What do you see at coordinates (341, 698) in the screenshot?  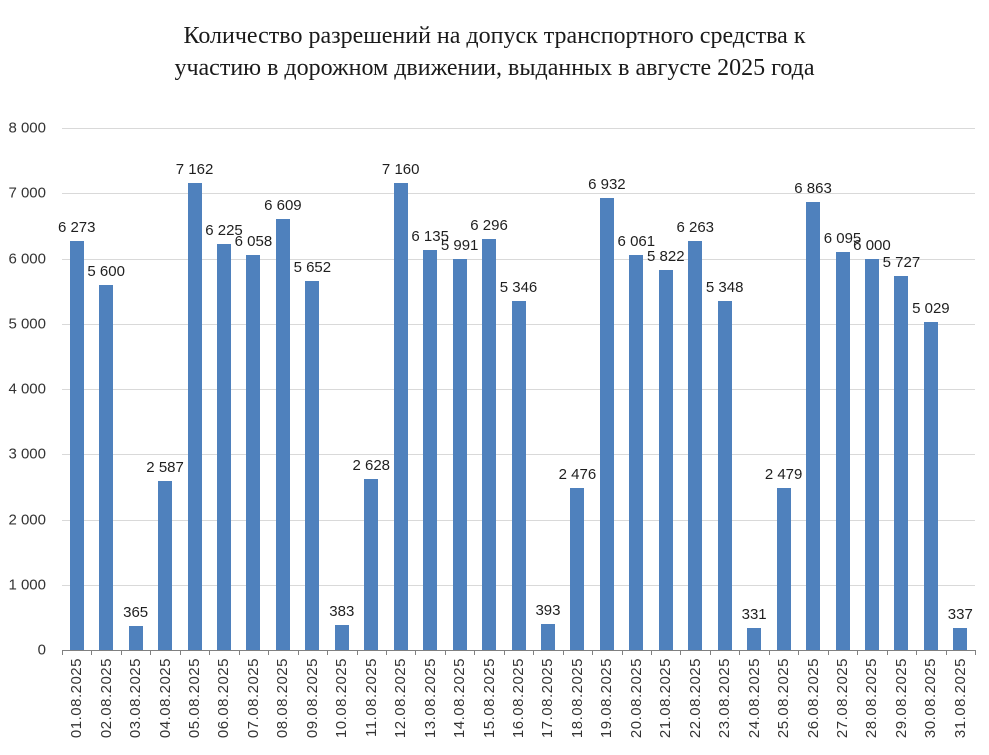 I see `x-label-slot: 10.08.2025` at bounding box center [341, 698].